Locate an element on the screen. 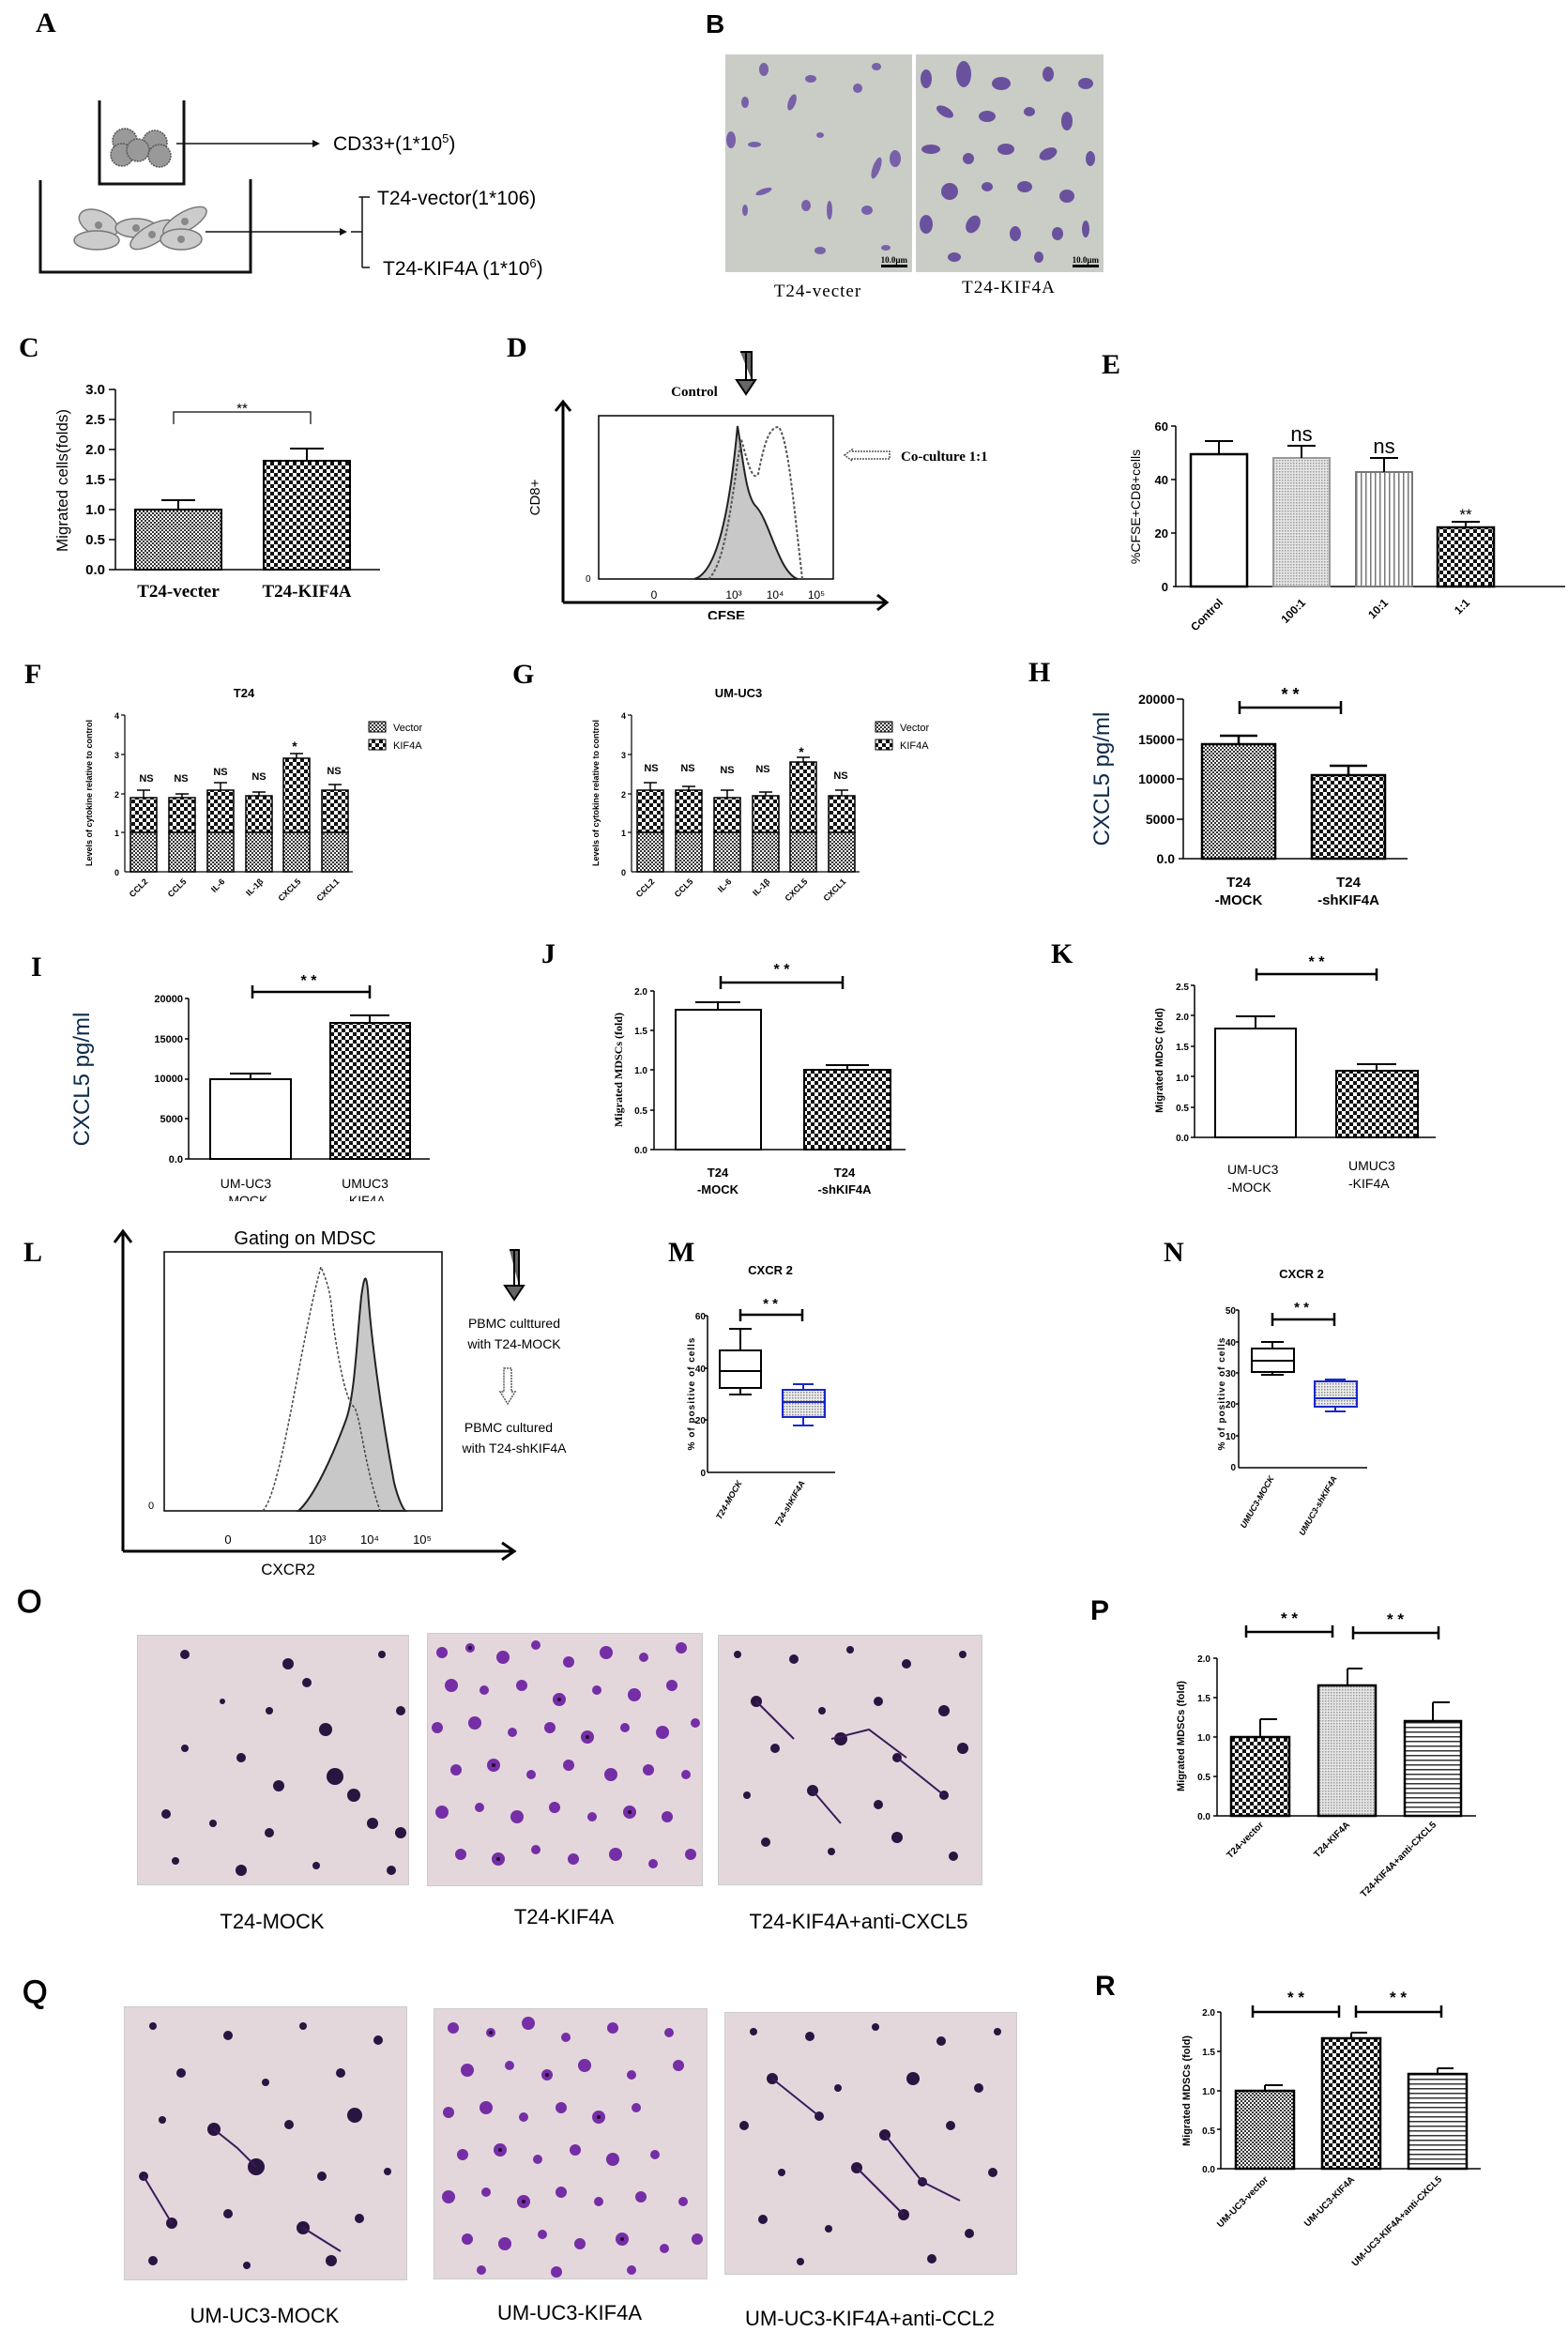 Image resolution: width=1568 pixels, height=2332 pixels. panel-label: N is located at coordinates (1174, 1252).